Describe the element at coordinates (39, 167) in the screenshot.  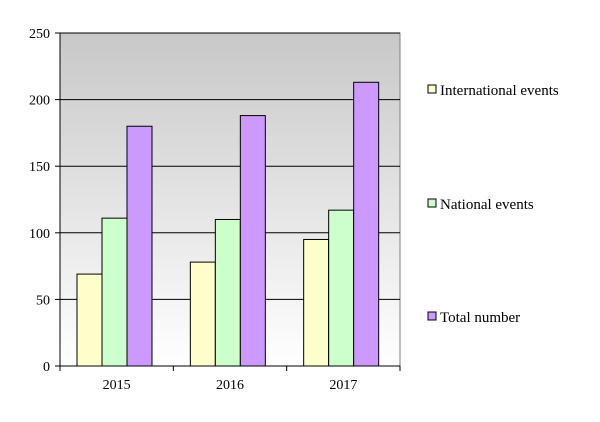
I see `y-tick-label: 150` at that location.